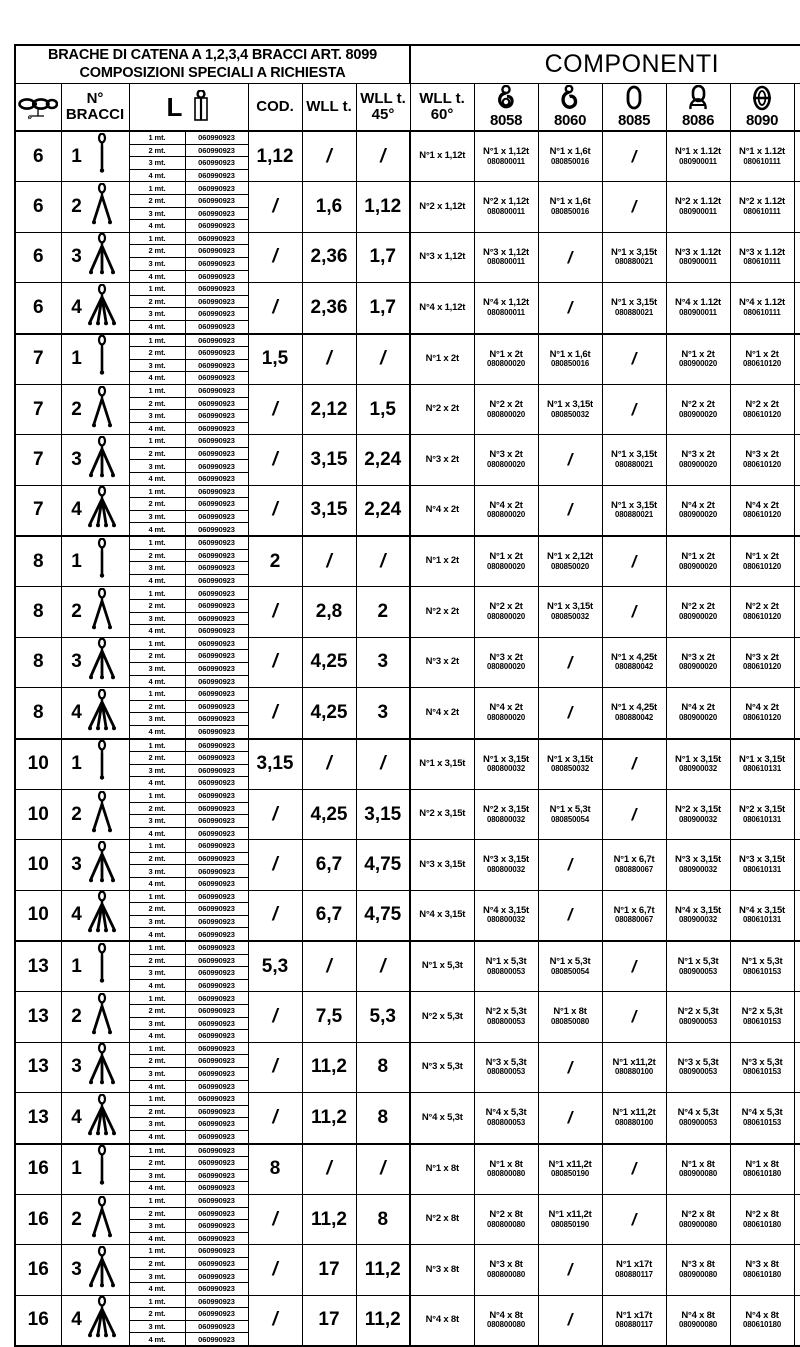  Describe the element at coordinates (762, 156) in the screenshot. I see `cell-8061F: N°1 x 1.12t 080610111` at that location.